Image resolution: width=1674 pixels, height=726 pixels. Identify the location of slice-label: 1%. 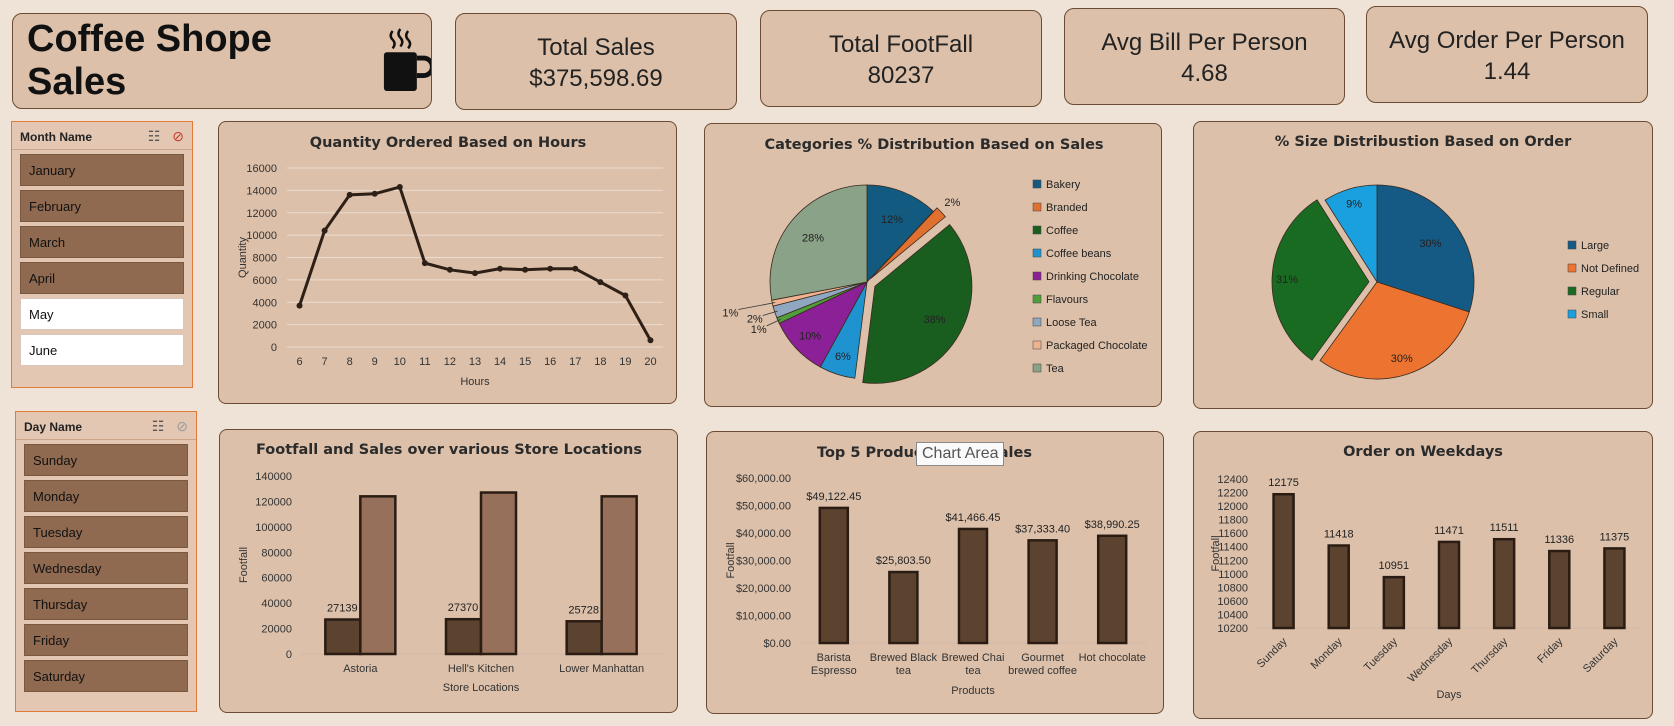
(730, 314).